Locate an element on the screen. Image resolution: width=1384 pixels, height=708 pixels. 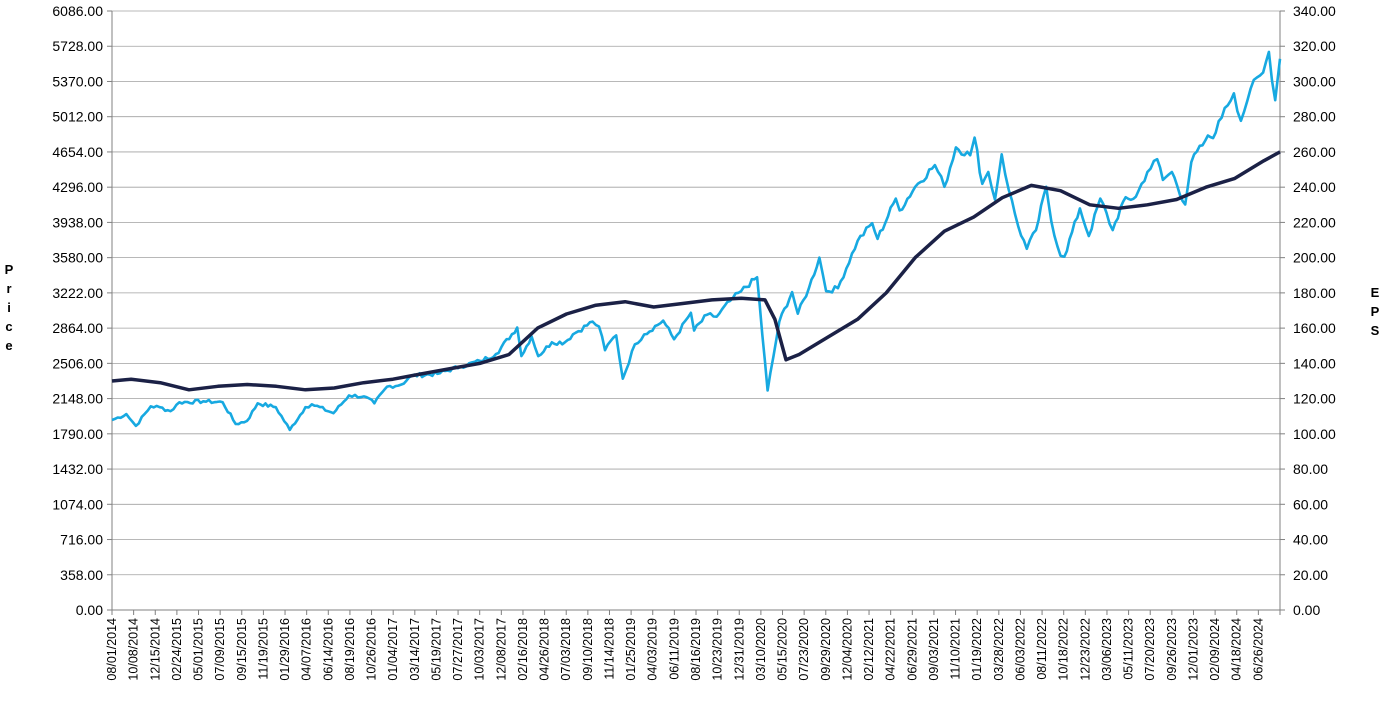
x-tick-label: 10/26/2016 is located at coordinates (372, 649).